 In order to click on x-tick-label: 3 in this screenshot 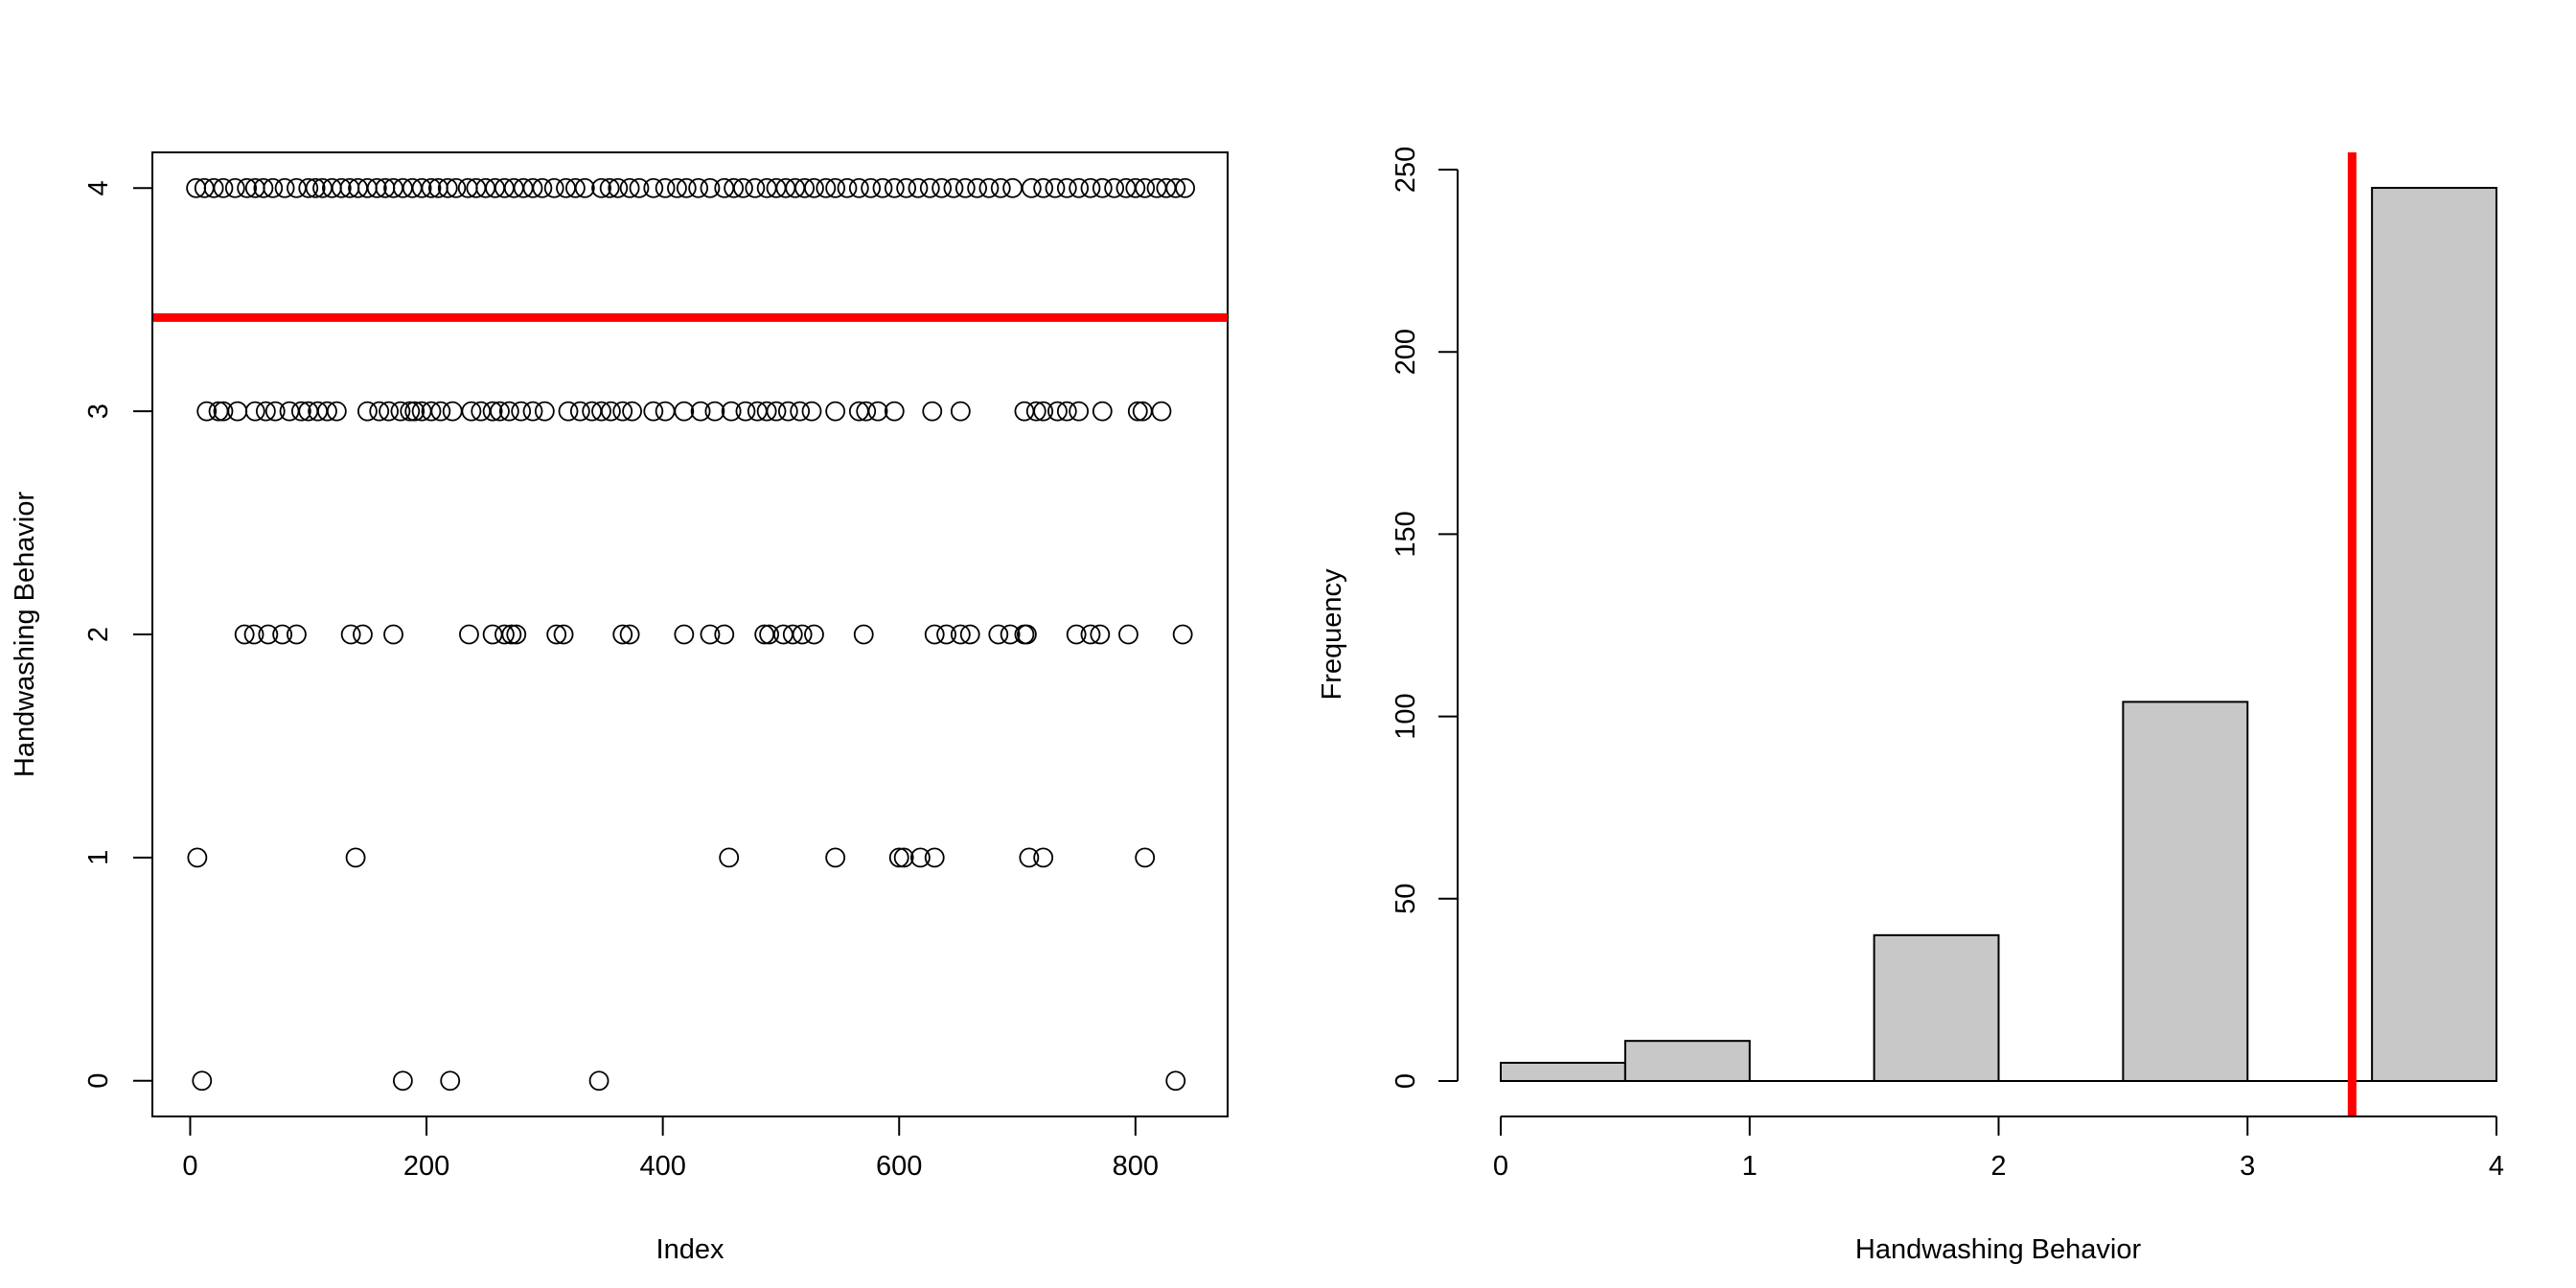, I will do `click(2248, 1166)`.